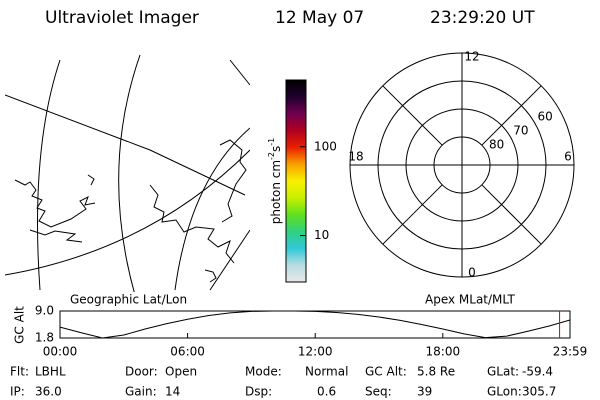 The height and width of the screenshot is (400, 600). What do you see at coordinates (20, 325) in the screenshot?
I see `y-axis-label: GC Alt` at bounding box center [20, 325].